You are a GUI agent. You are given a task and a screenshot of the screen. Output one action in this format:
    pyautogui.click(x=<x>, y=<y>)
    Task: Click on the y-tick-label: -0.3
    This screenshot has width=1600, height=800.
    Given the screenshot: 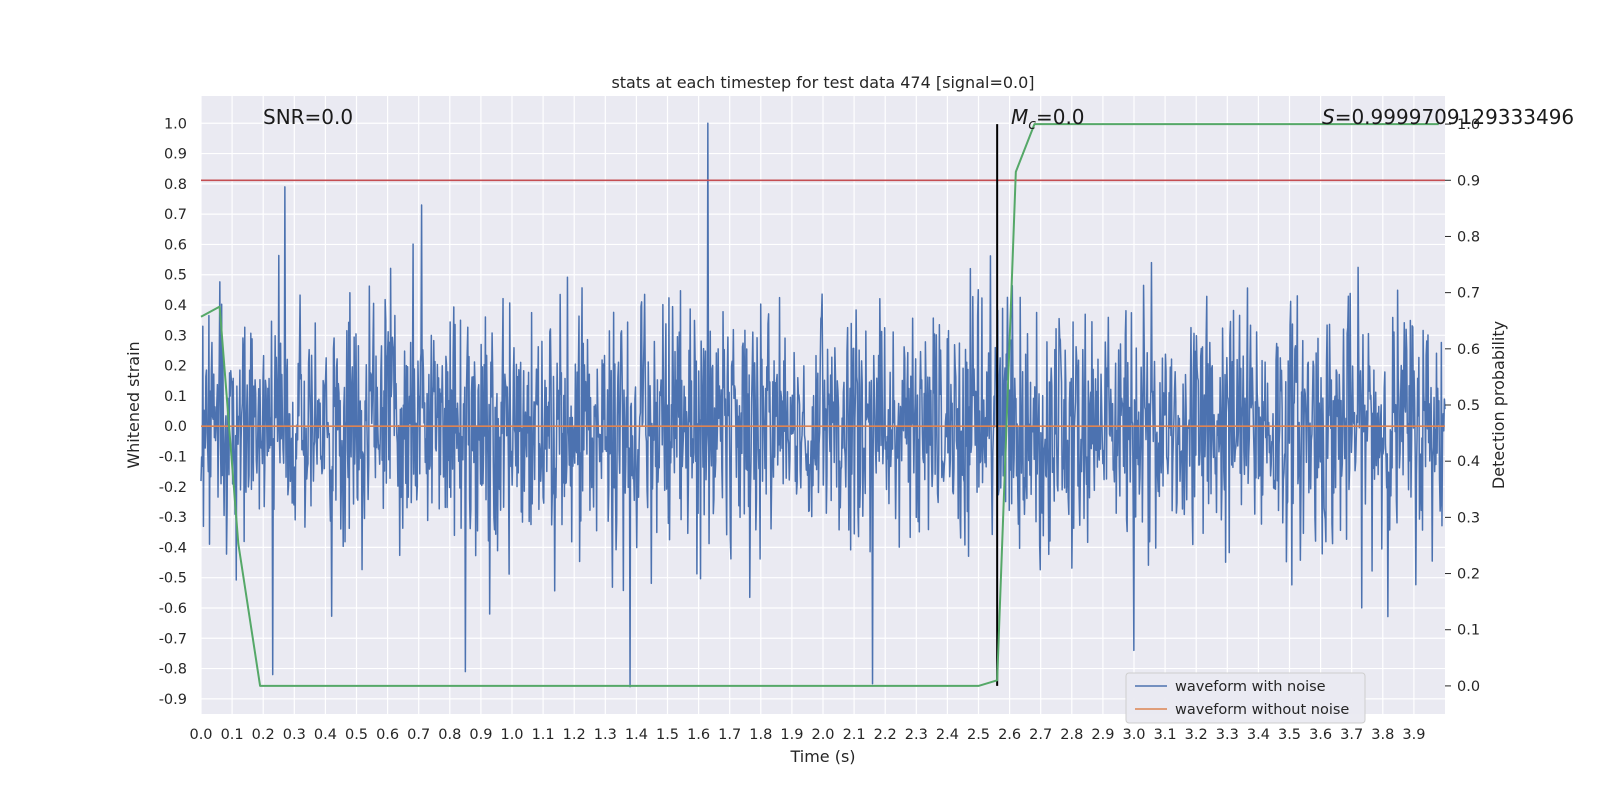 What is the action you would take?
    pyautogui.click(x=173, y=518)
    